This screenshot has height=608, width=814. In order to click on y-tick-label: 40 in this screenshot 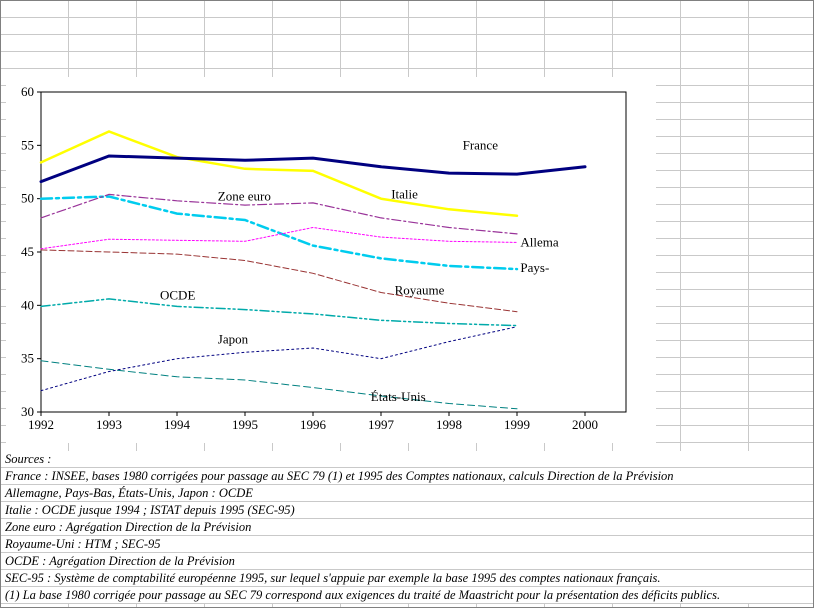, I will do `click(27, 304)`.